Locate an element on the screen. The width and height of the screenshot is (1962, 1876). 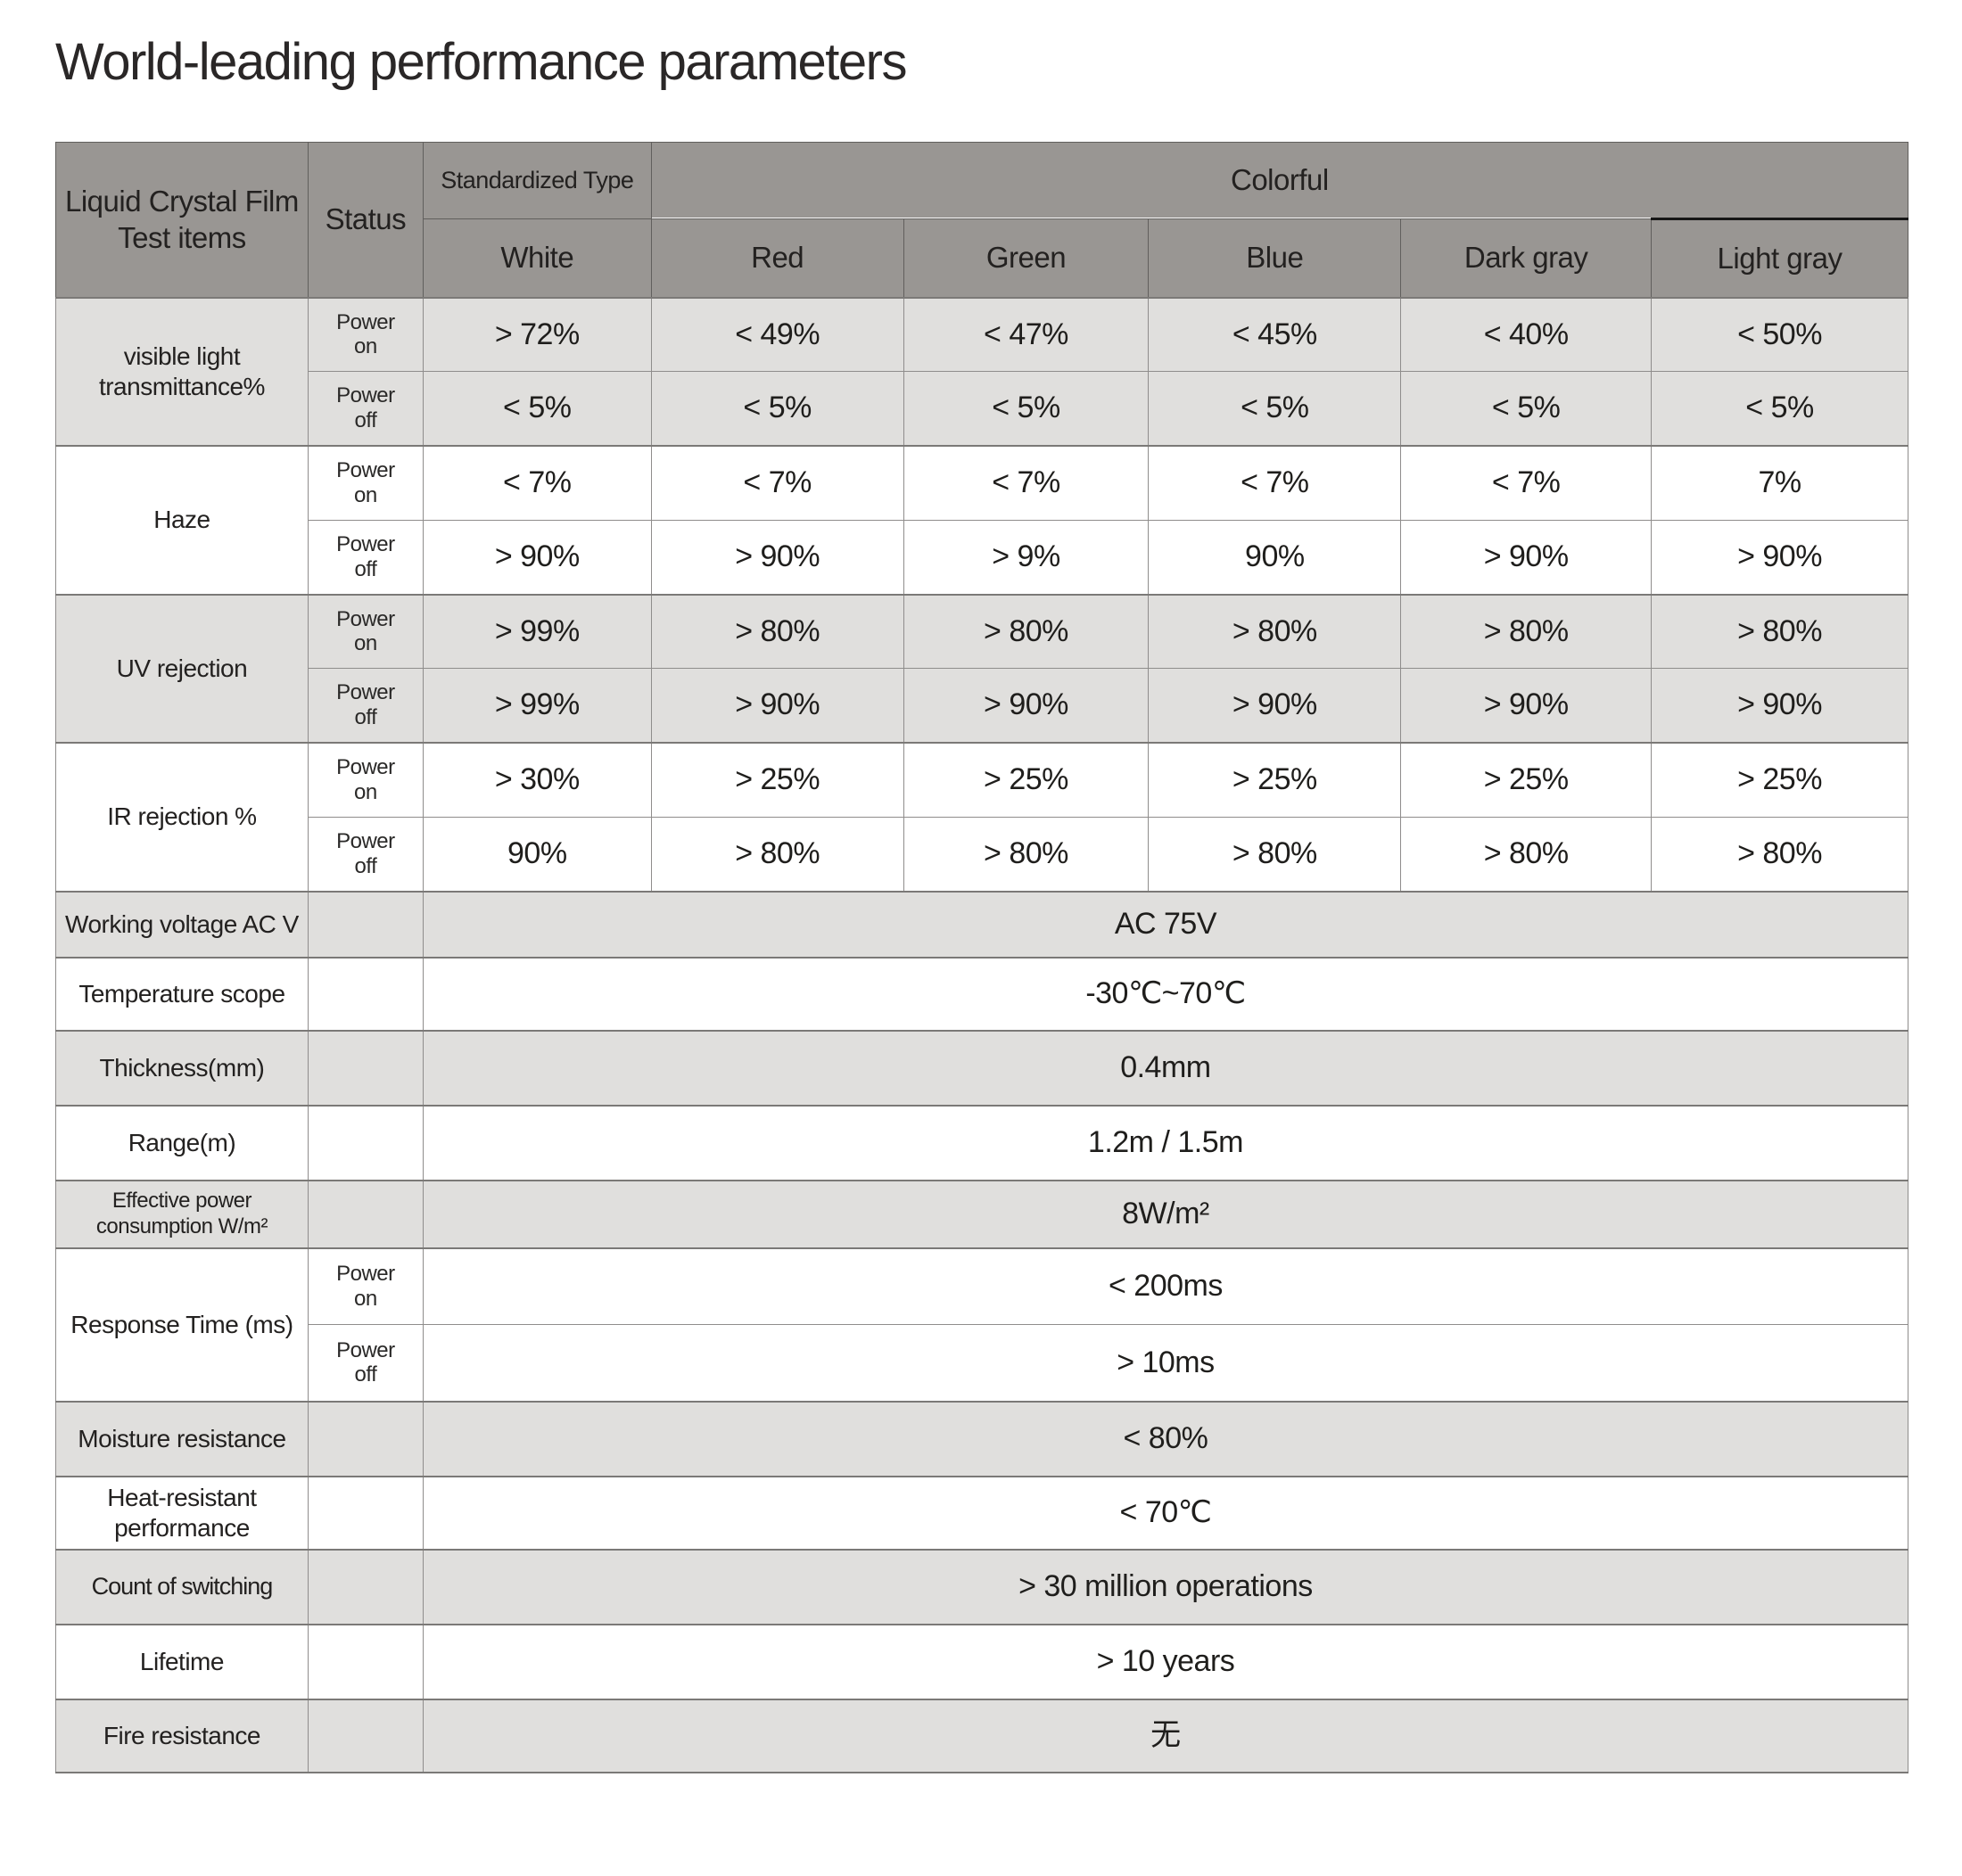
label-cell: Fire resistance is located at coordinates (182, 1736).